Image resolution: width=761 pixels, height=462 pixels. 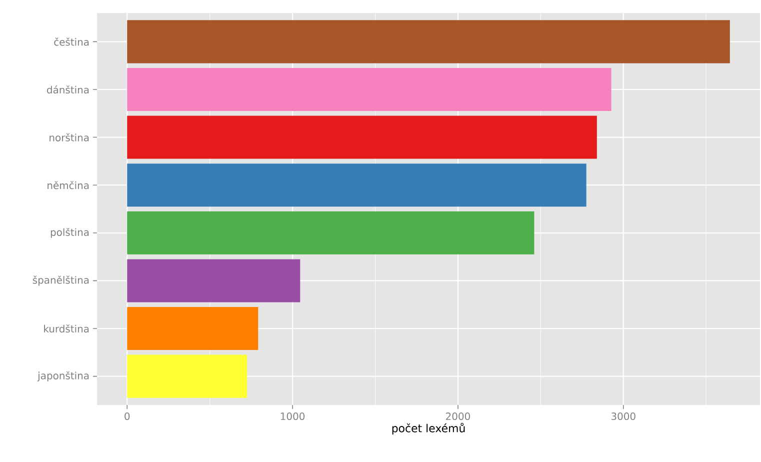 I want to click on y-tick-label: japonština, so click(x=63, y=376).